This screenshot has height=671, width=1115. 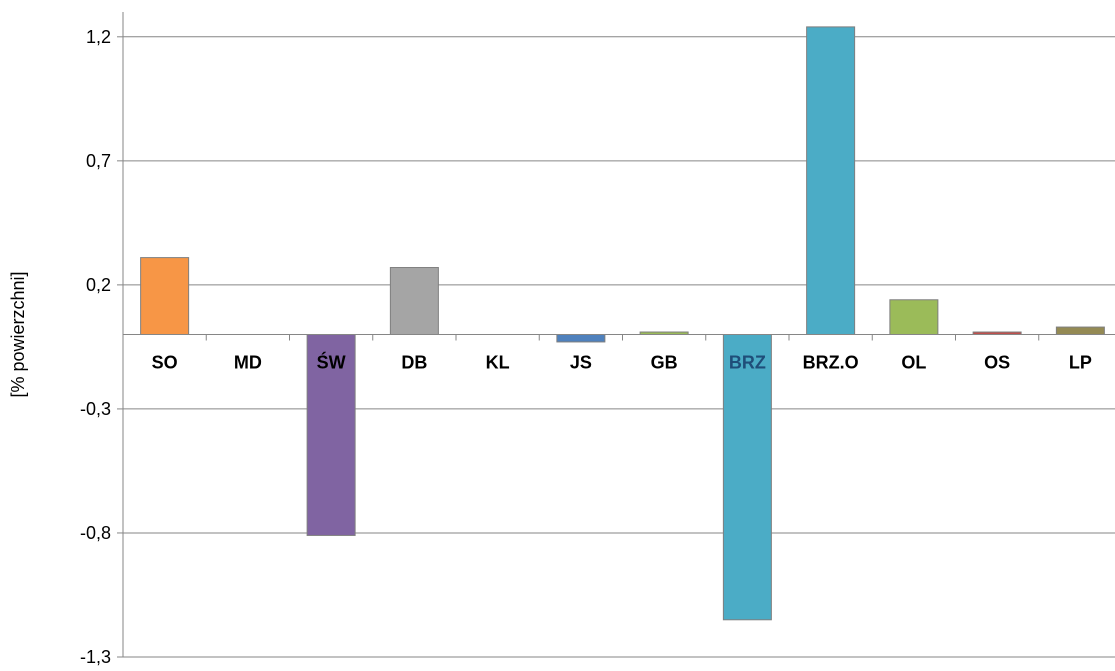 I want to click on x-tick-label: KL, so click(x=498, y=363).